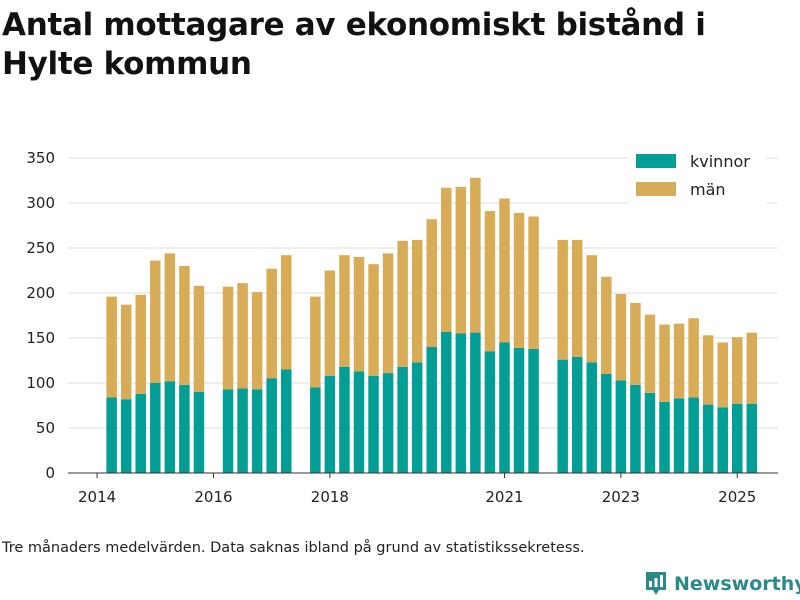 Image resolution: width=800 pixels, height=600 pixels. I want to click on brand-name: Newsworthy, so click(737, 584).